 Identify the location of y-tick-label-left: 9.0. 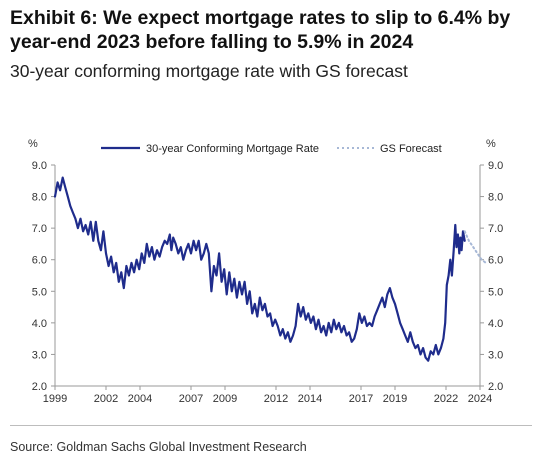
(39, 166).